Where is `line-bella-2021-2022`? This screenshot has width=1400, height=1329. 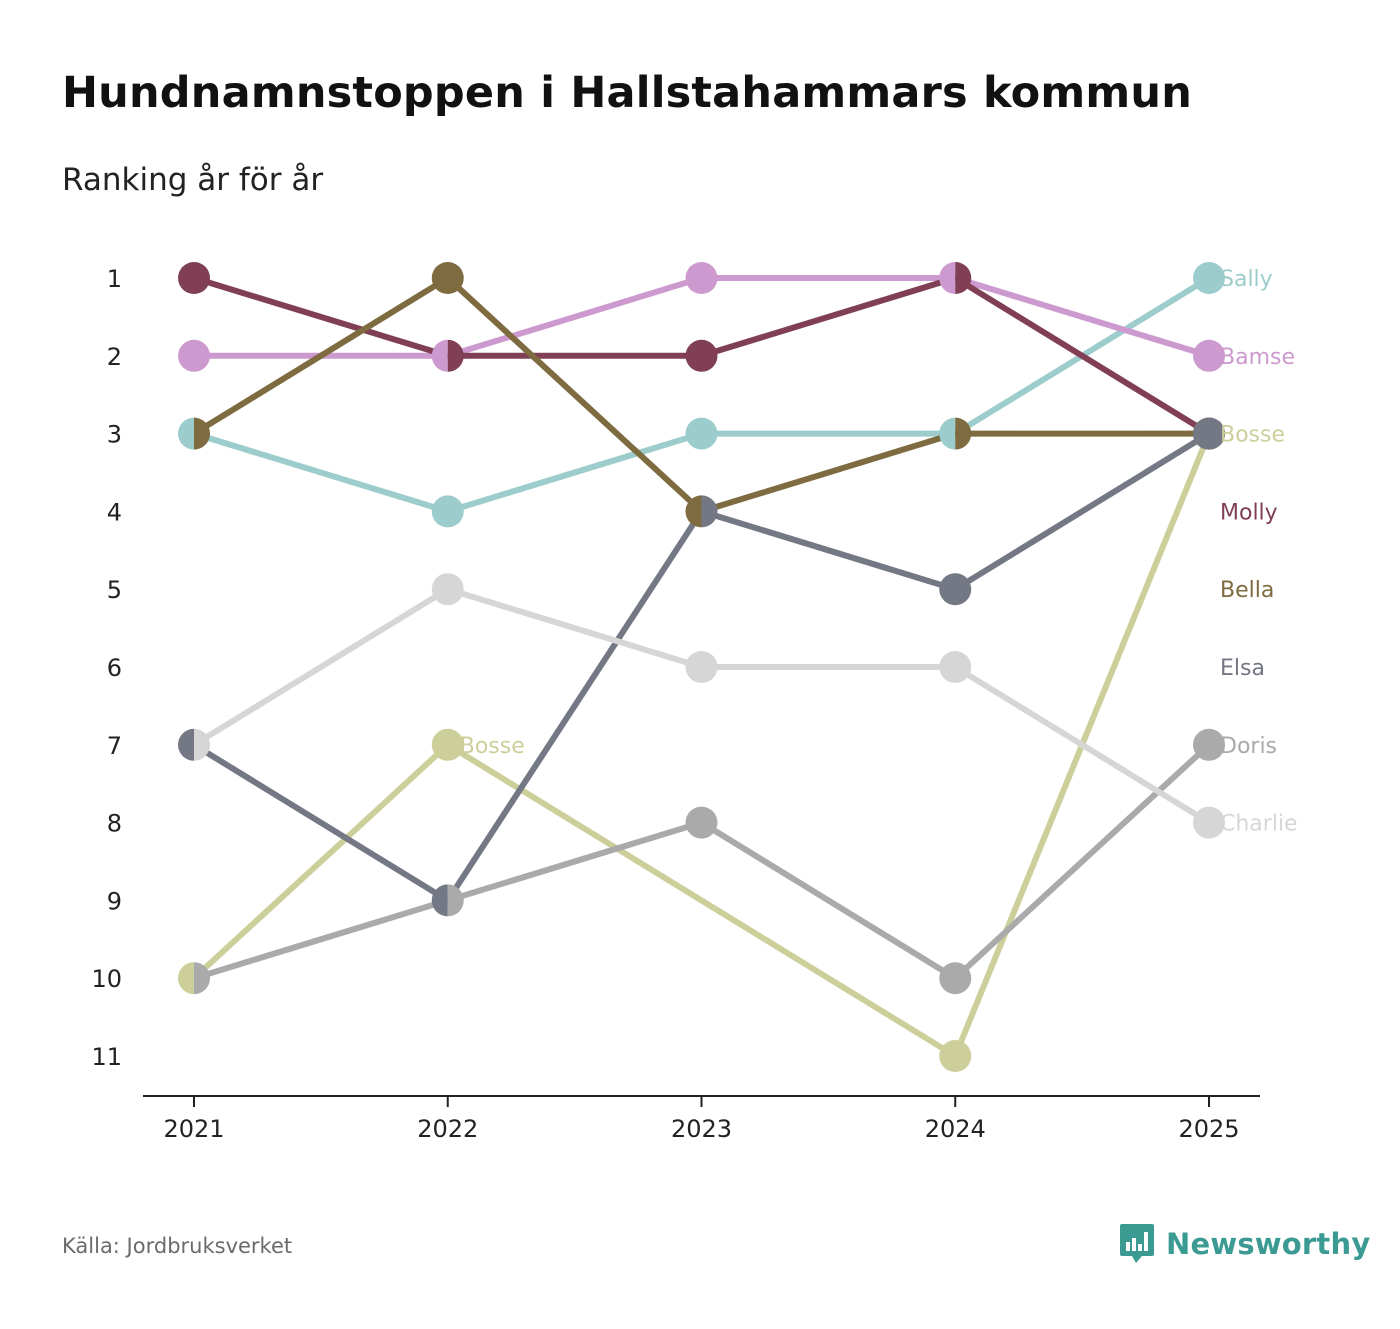
line-bella-2021-2022 is located at coordinates (321, 356).